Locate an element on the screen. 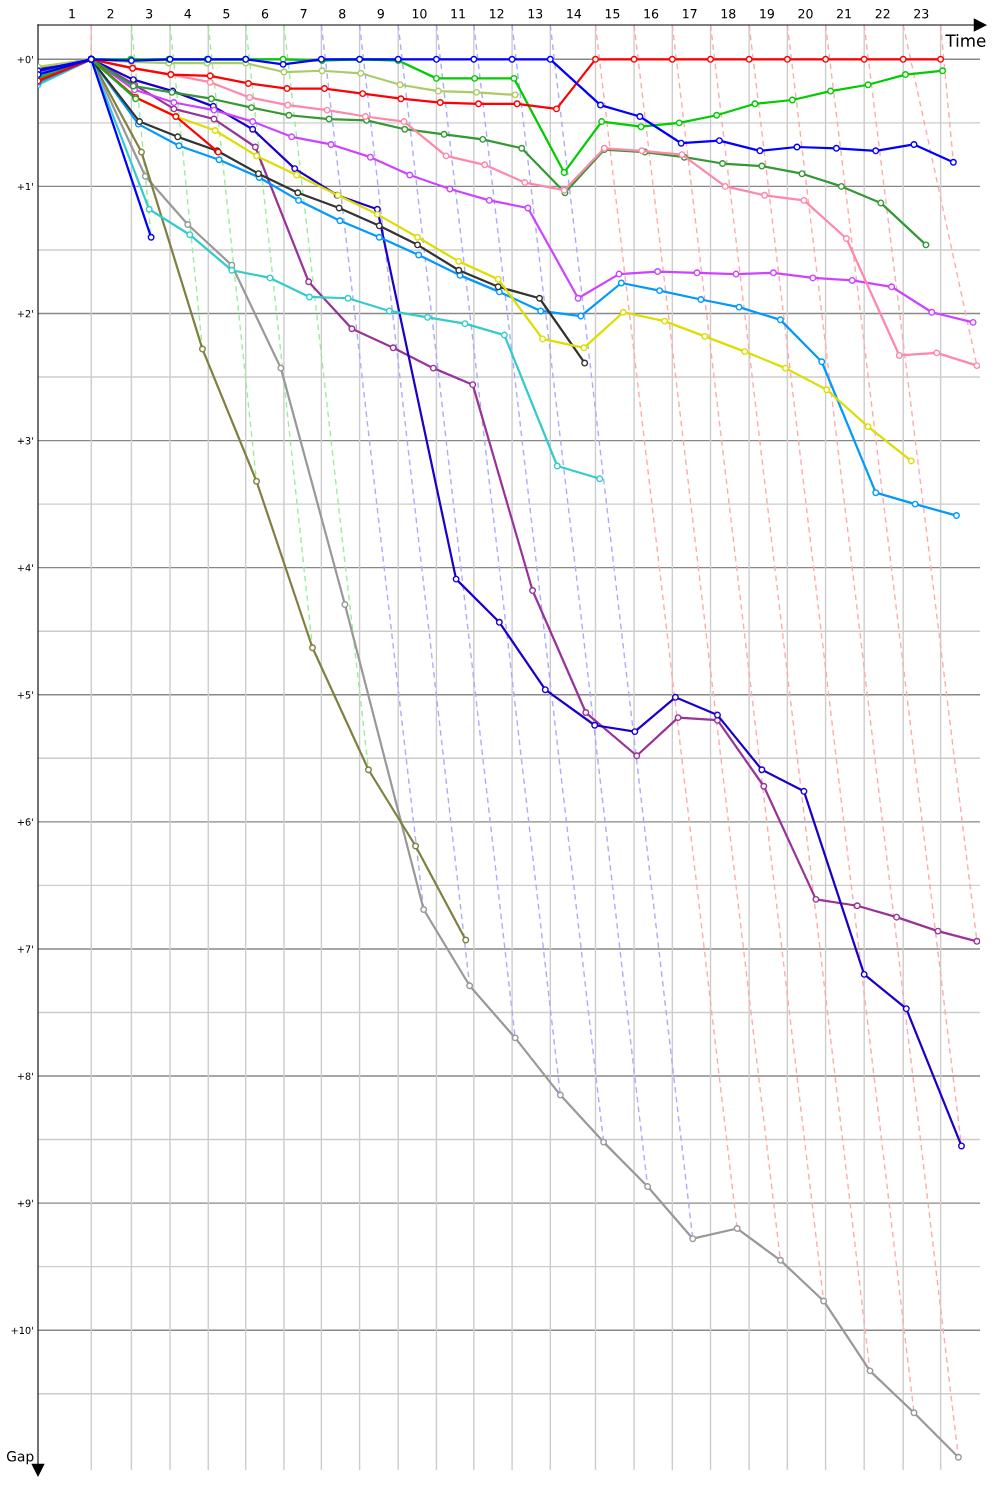  x-tick-label: 9 is located at coordinates (380, 13).